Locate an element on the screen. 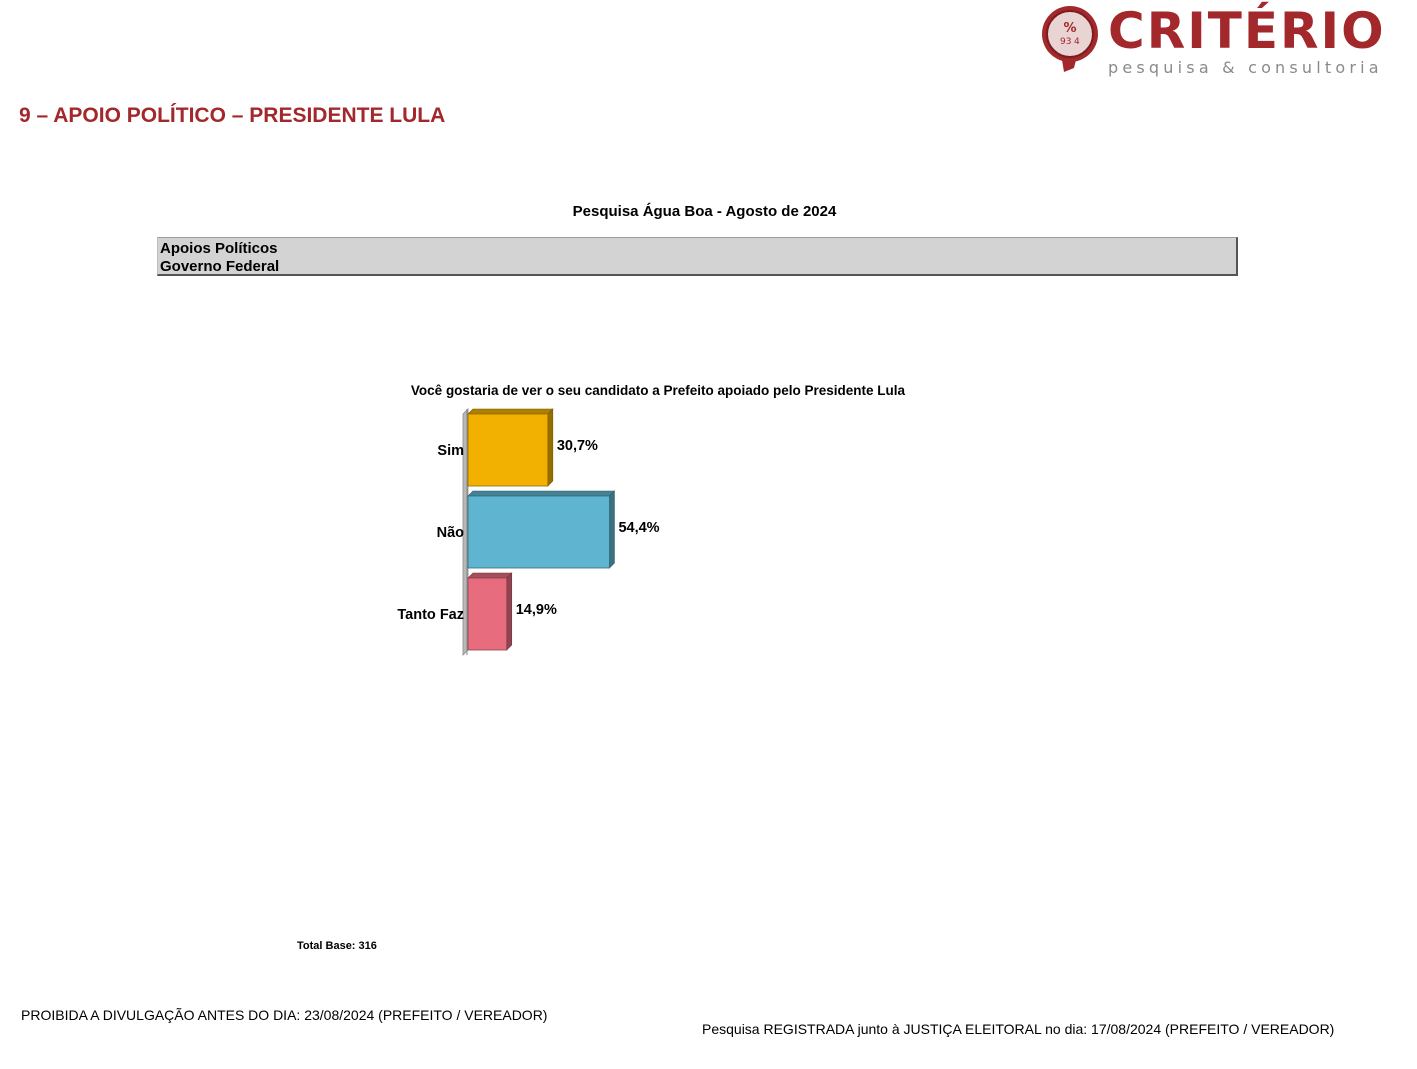 The height and width of the screenshot is (1069, 1417). svg-text: 4 is located at coordinates (1077, 42).